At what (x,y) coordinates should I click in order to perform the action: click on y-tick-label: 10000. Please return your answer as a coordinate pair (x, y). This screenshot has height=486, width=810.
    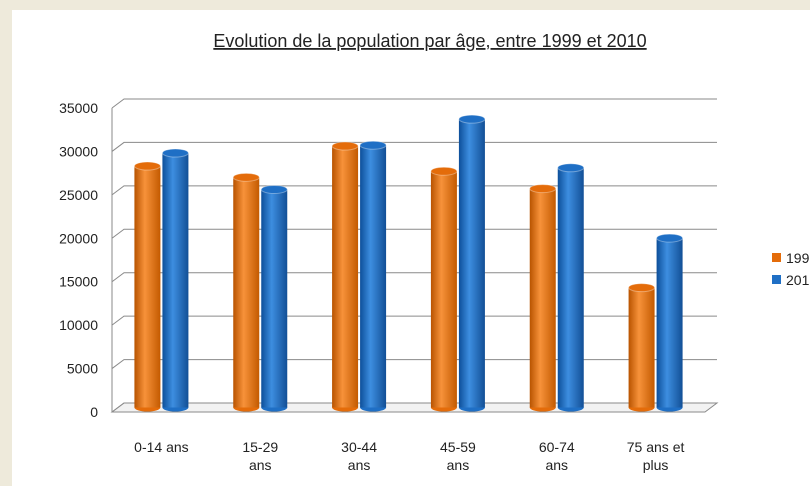
    Looking at the image, I should click on (78, 325).